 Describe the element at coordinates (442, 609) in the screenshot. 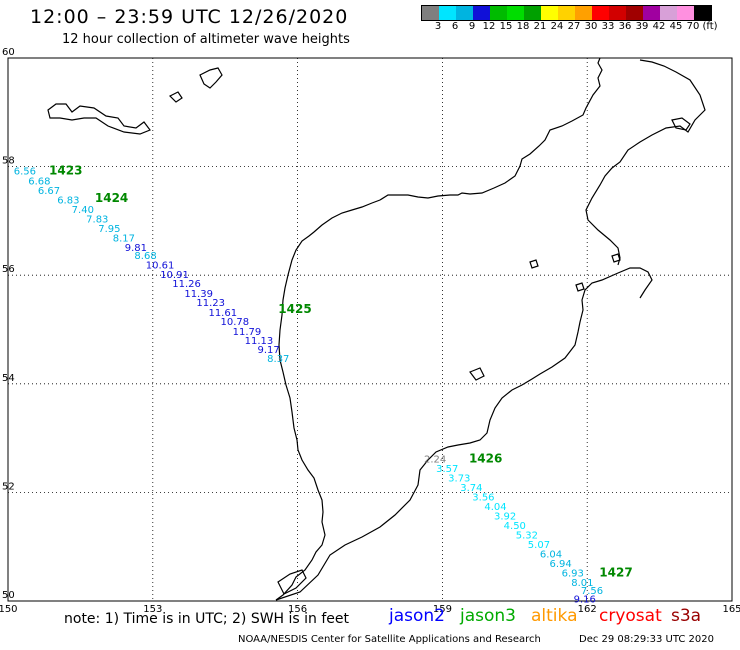

I see `lon-tick-label: 159` at that location.